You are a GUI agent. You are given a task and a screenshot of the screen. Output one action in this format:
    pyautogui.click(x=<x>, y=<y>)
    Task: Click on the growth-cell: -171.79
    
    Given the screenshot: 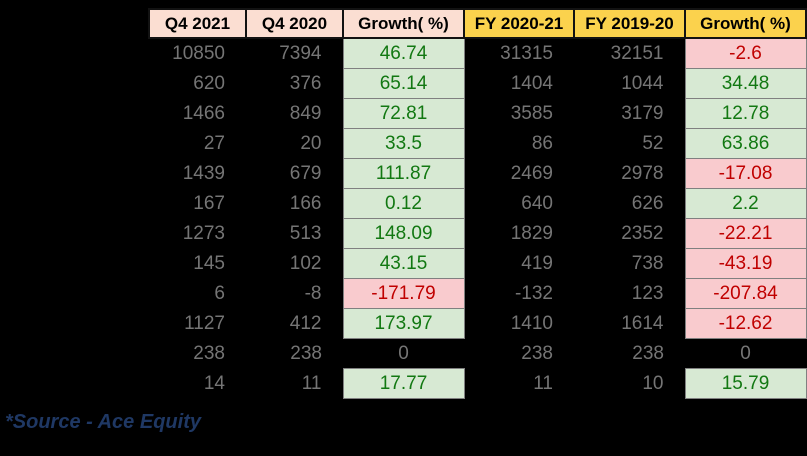 What is the action you would take?
    pyautogui.click(x=403, y=293)
    